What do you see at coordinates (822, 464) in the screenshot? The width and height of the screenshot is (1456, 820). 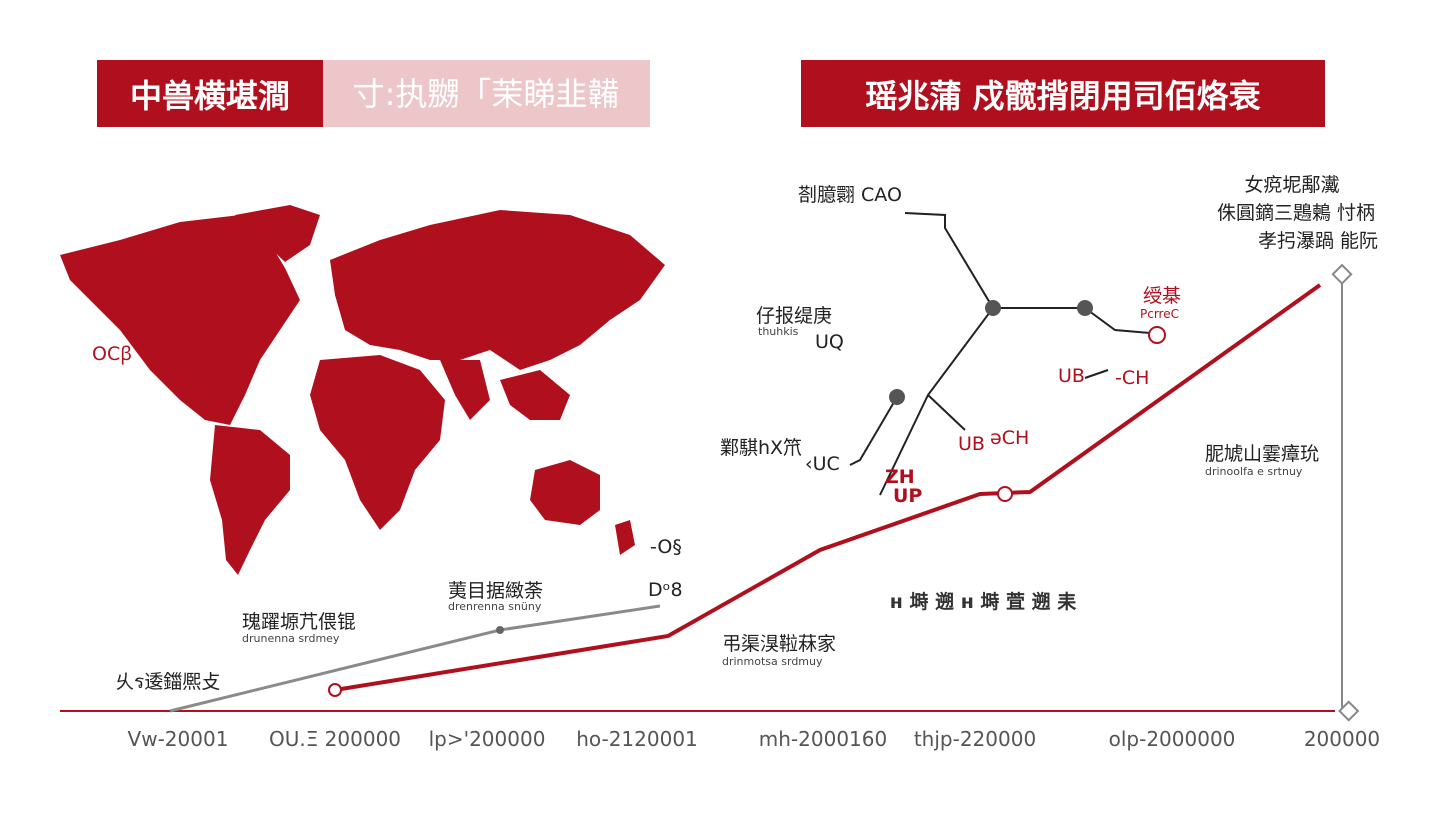 I see `node-code: ‹UC` at bounding box center [822, 464].